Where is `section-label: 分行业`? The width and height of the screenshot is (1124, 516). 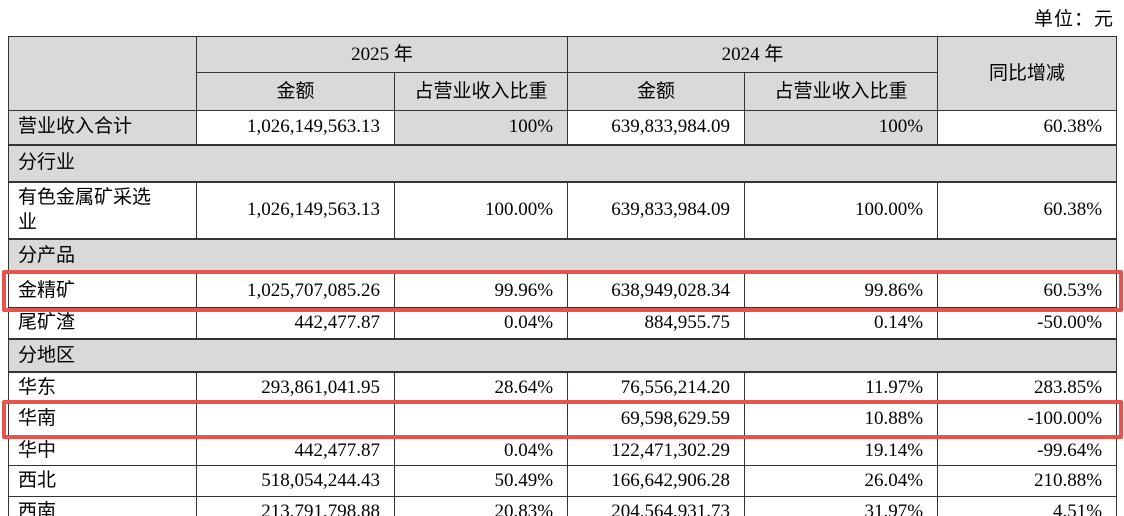 section-label: 分行业 is located at coordinates (562, 163).